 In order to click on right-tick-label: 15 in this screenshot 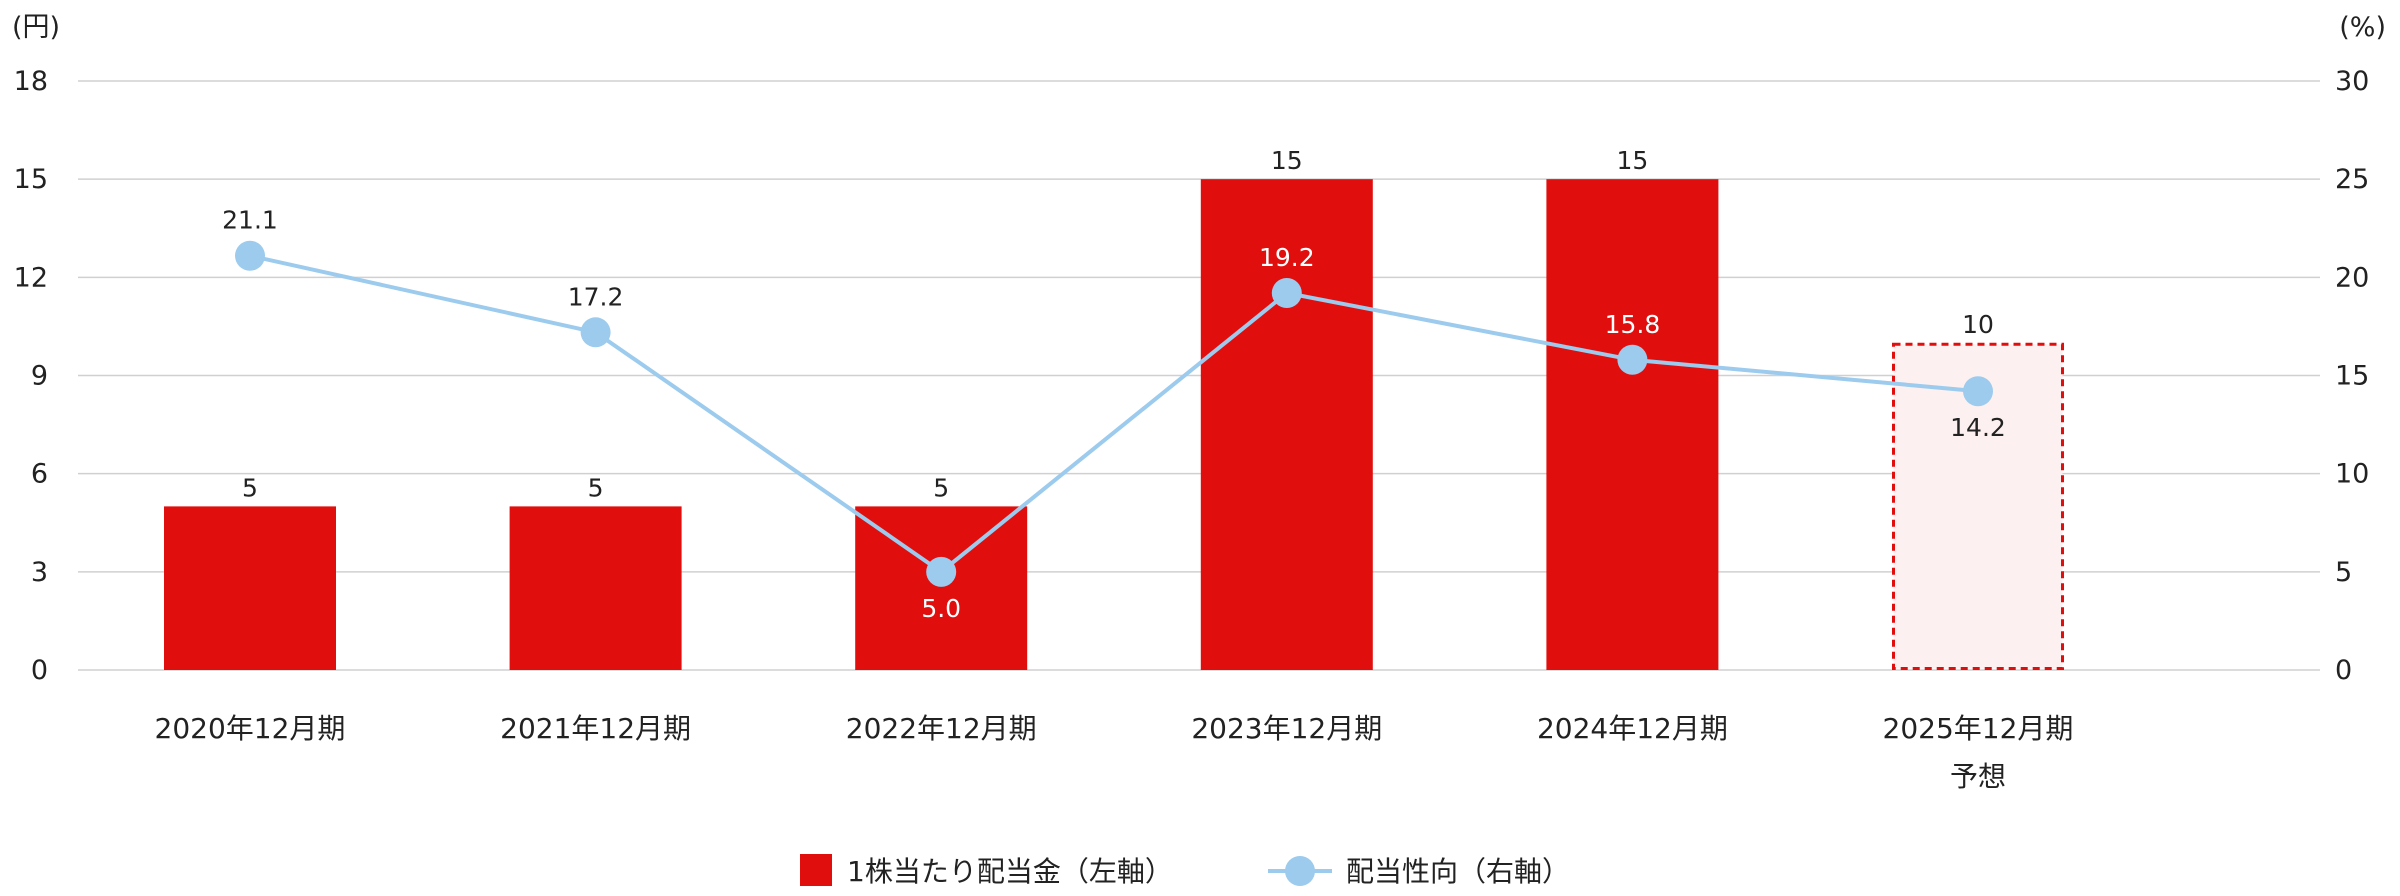, I will do `click(2352, 376)`.